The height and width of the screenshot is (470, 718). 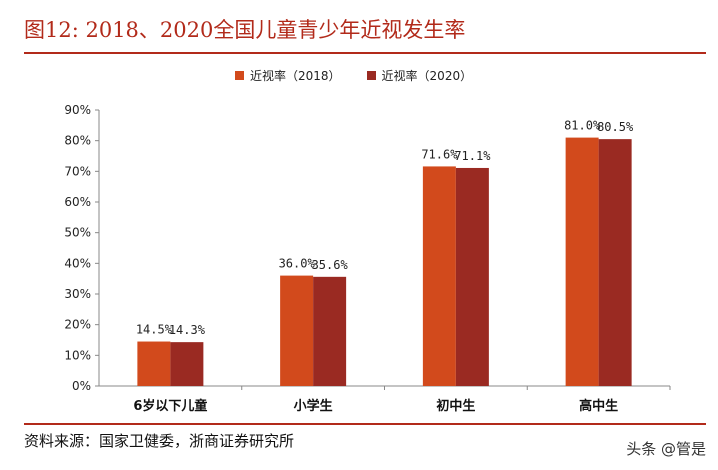 I want to click on y-tick-label: 90%, so click(x=77, y=110).